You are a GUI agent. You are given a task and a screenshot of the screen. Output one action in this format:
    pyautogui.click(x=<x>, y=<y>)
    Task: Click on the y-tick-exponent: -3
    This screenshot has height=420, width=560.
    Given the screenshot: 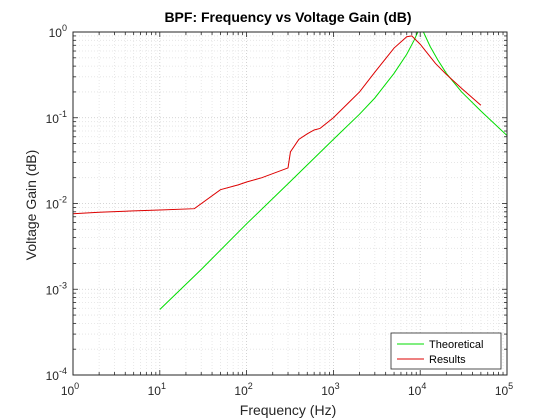 What is the action you would take?
    pyautogui.click(x=63, y=285)
    